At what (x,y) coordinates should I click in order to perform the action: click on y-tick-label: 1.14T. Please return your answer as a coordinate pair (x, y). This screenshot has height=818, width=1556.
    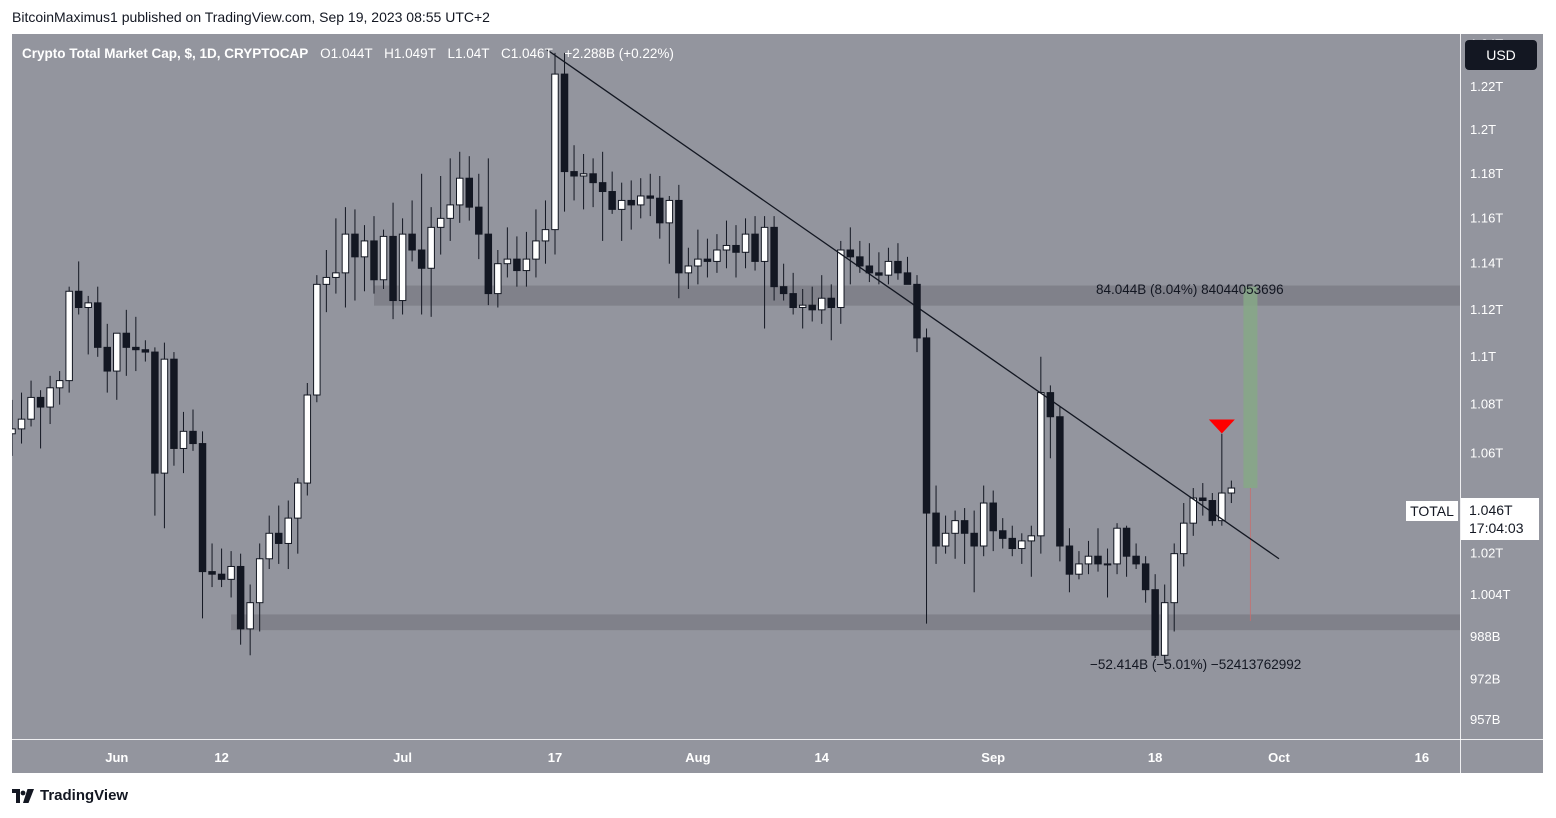
    Looking at the image, I should click on (1486, 263).